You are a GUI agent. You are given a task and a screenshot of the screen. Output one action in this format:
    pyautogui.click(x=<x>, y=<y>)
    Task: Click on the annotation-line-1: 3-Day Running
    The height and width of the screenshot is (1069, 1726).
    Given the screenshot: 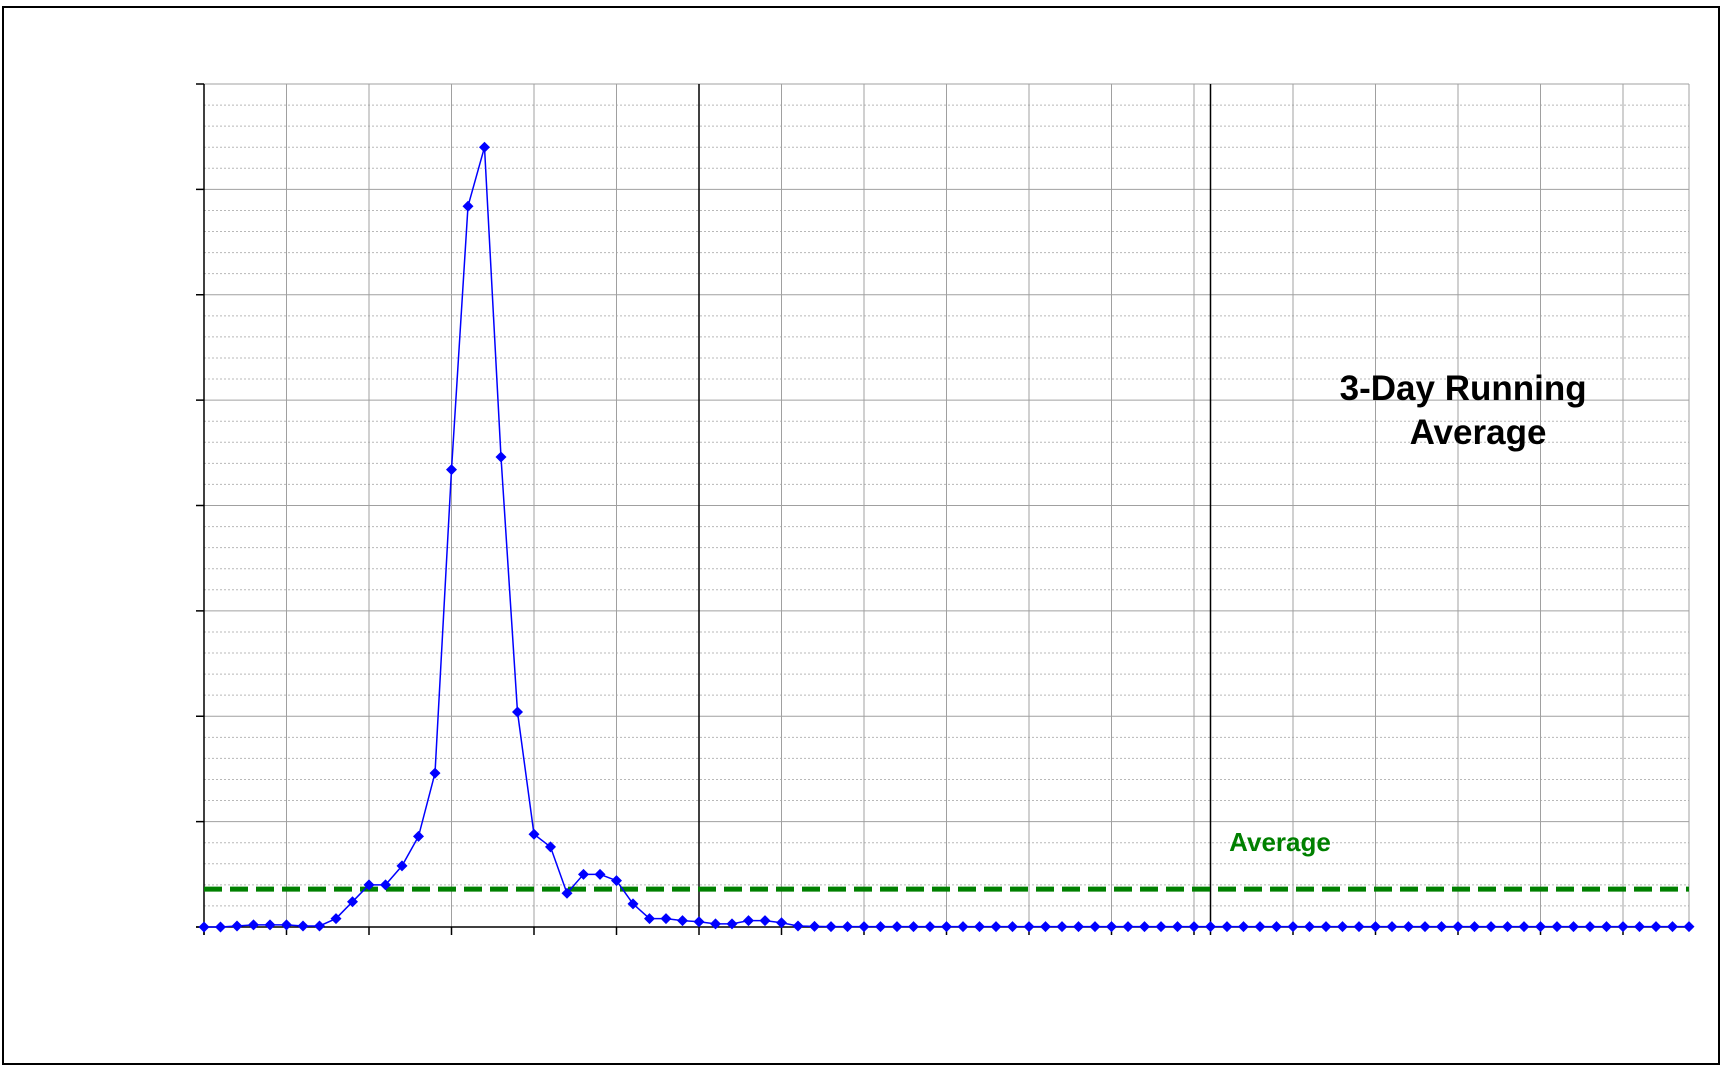 What is the action you would take?
    pyautogui.click(x=1463, y=388)
    